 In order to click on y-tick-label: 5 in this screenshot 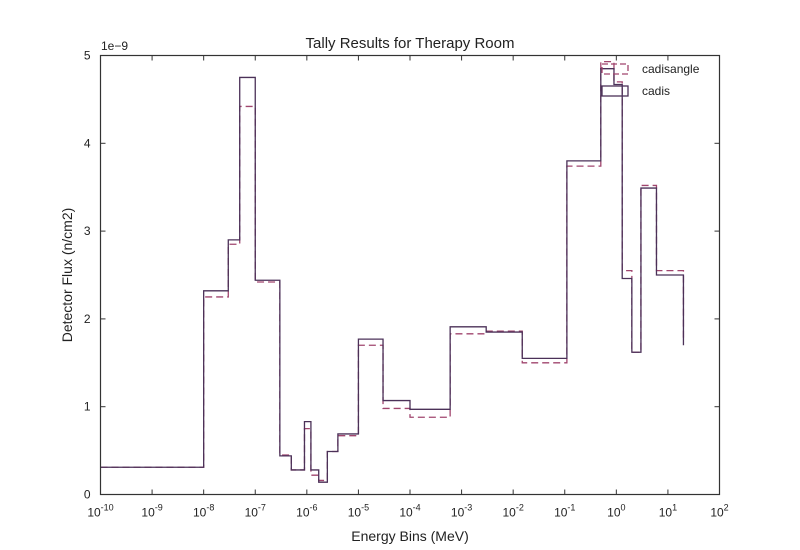, I will do `click(87, 56)`.